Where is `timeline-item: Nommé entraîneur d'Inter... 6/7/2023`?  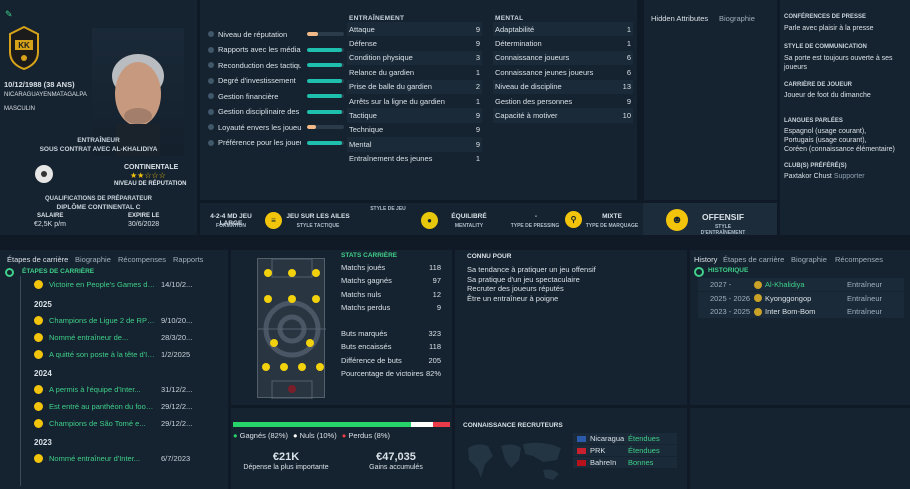
timeline-item: Nommé entraîneur d'Inter... 6/7/2023 is located at coordinates (124, 458).